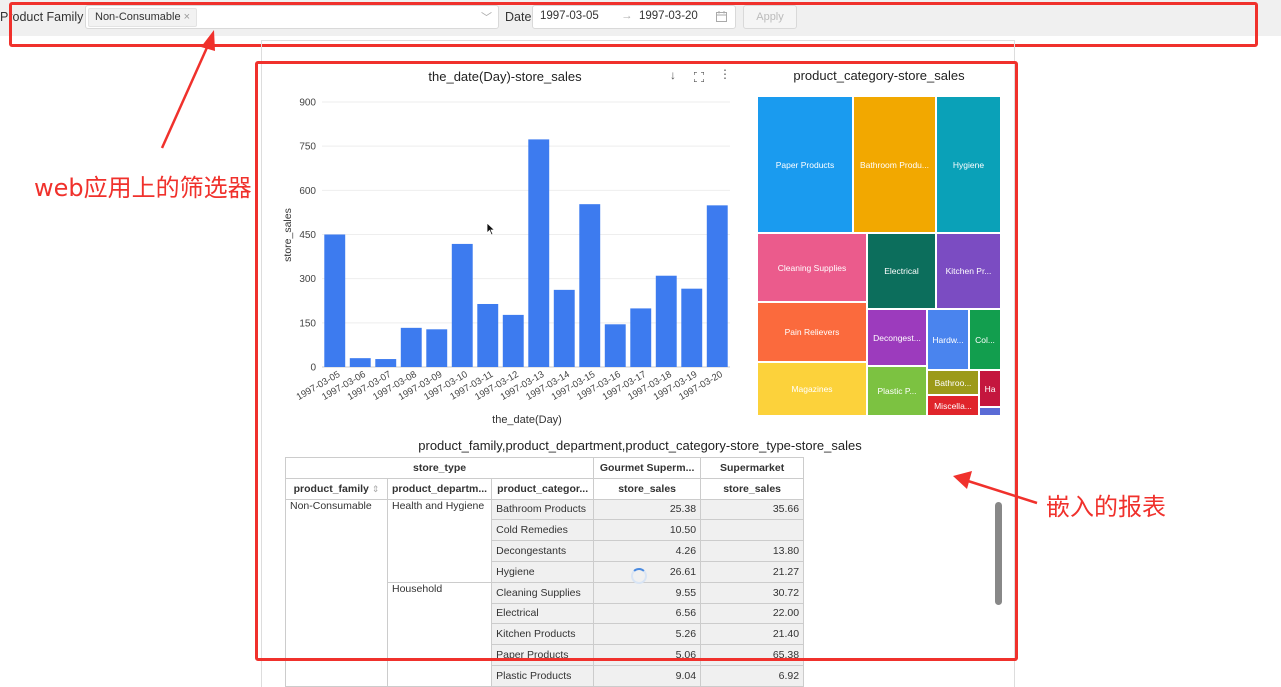 The image size is (1281, 687). Describe the element at coordinates (292, 17) in the screenshot. I see `product-family-select: Non-Consumable × ﹀` at that location.